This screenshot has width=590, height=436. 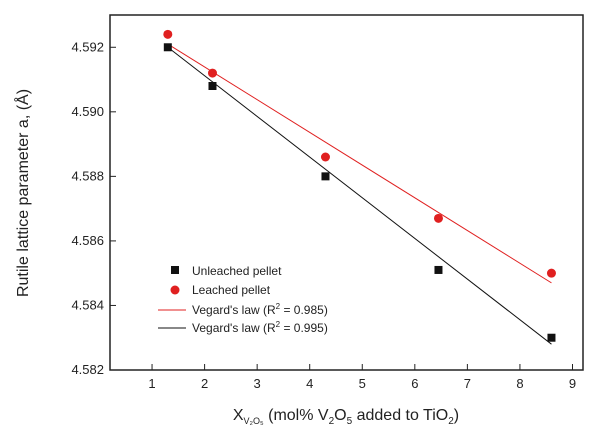 I want to click on x-tick-label: 4, so click(x=309, y=383).